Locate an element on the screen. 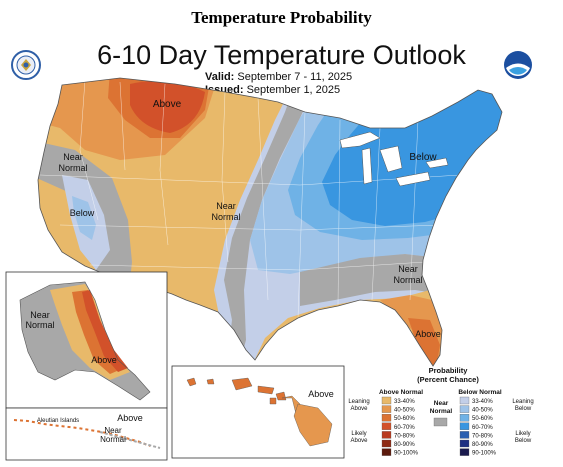 The height and width of the screenshot is (467, 563). label-near-normal-central: Near is located at coordinates (226, 206).